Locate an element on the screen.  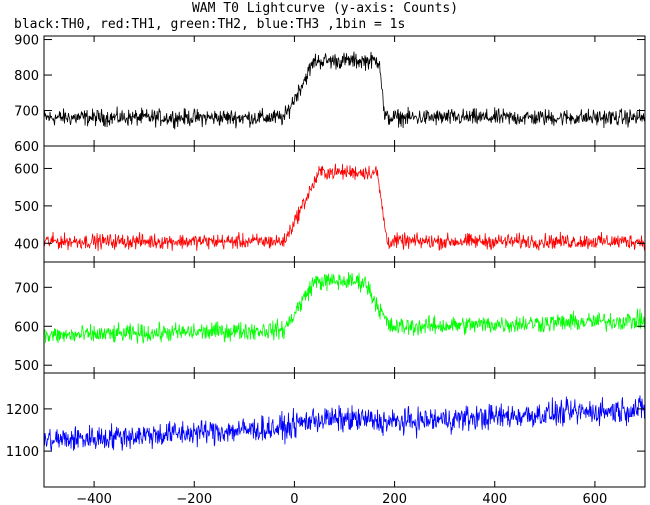
series-line-th3 is located at coordinates (344, 423).